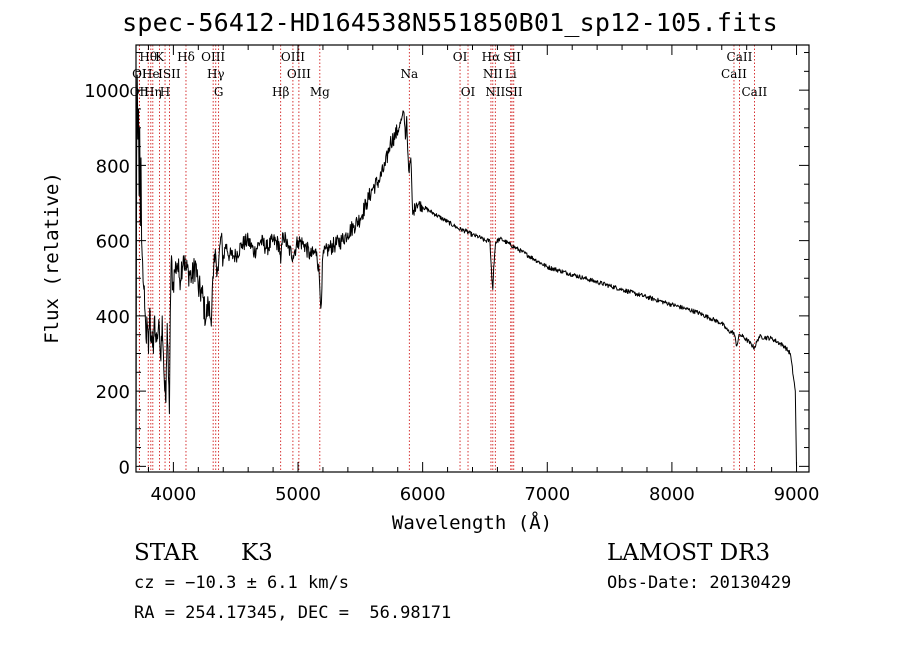  What do you see at coordinates (173, 494) in the screenshot?
I see `x-tick-label: 4000` at bounding box center [173, 494].